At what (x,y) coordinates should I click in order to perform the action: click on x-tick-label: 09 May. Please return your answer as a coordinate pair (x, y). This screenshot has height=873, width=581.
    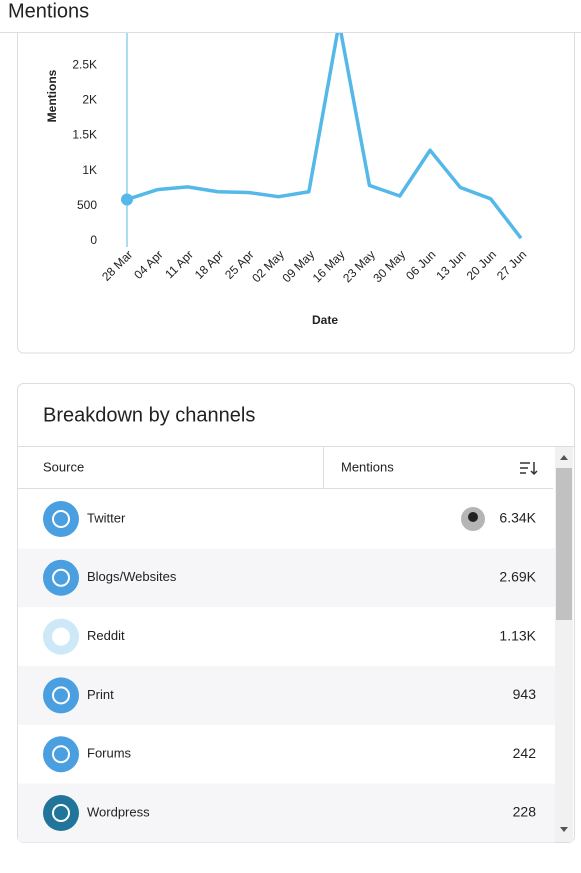
    Looking at the image, I should click on (298, 266).